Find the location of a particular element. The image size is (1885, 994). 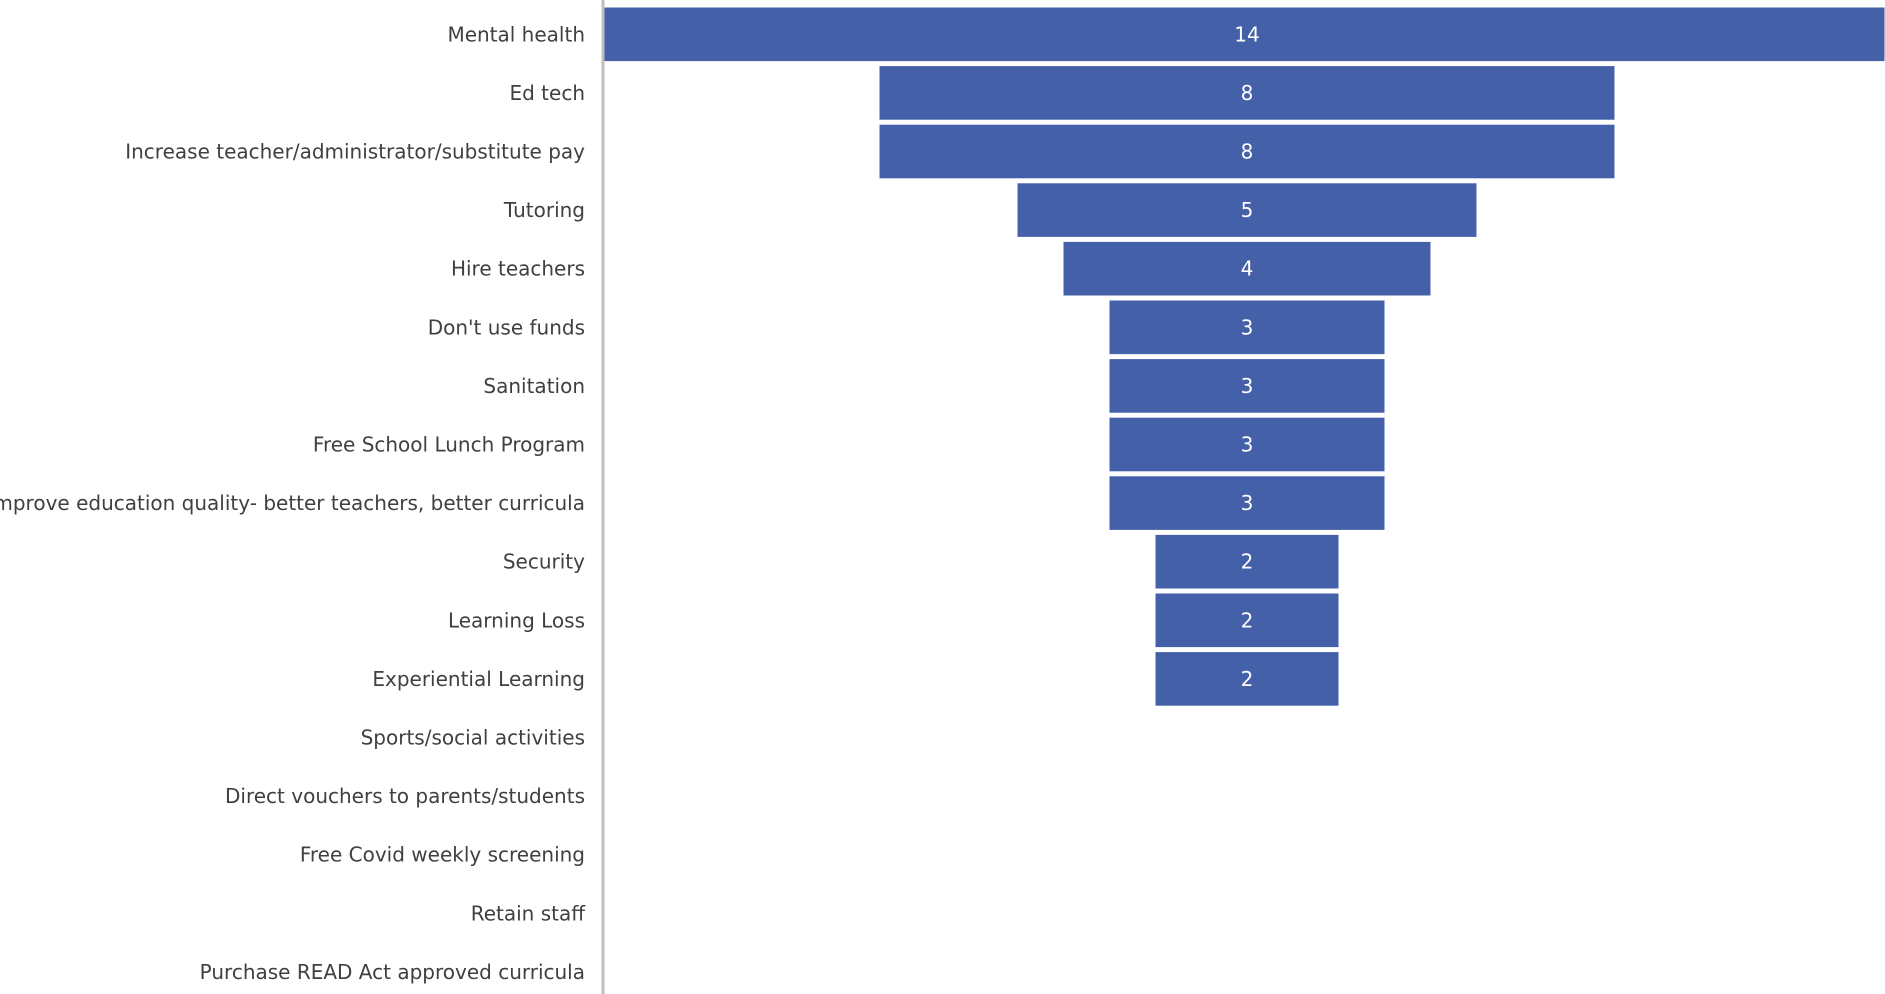

category-label: Tutoring is located at coordinates (544, 210).